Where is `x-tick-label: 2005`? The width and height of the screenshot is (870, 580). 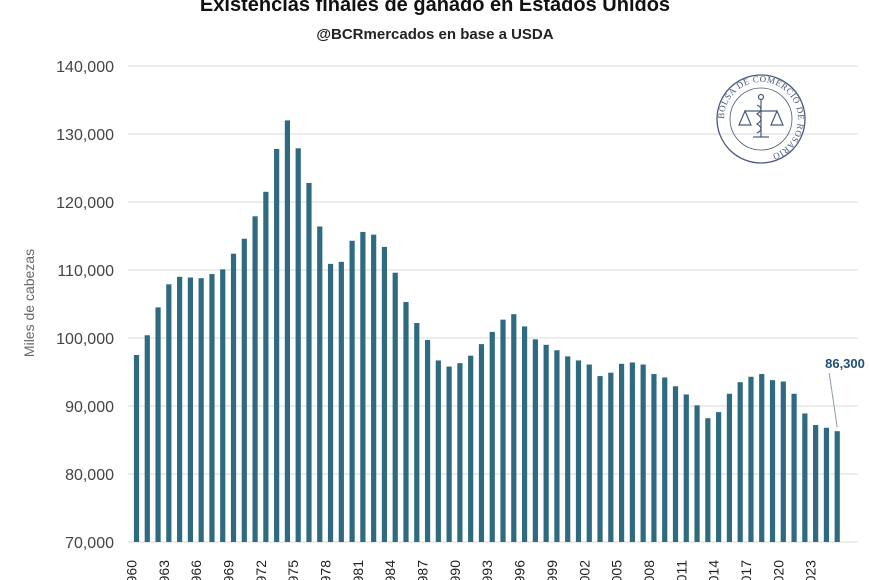
x-tick-label: 2005 is located at coordinates (617, 570).